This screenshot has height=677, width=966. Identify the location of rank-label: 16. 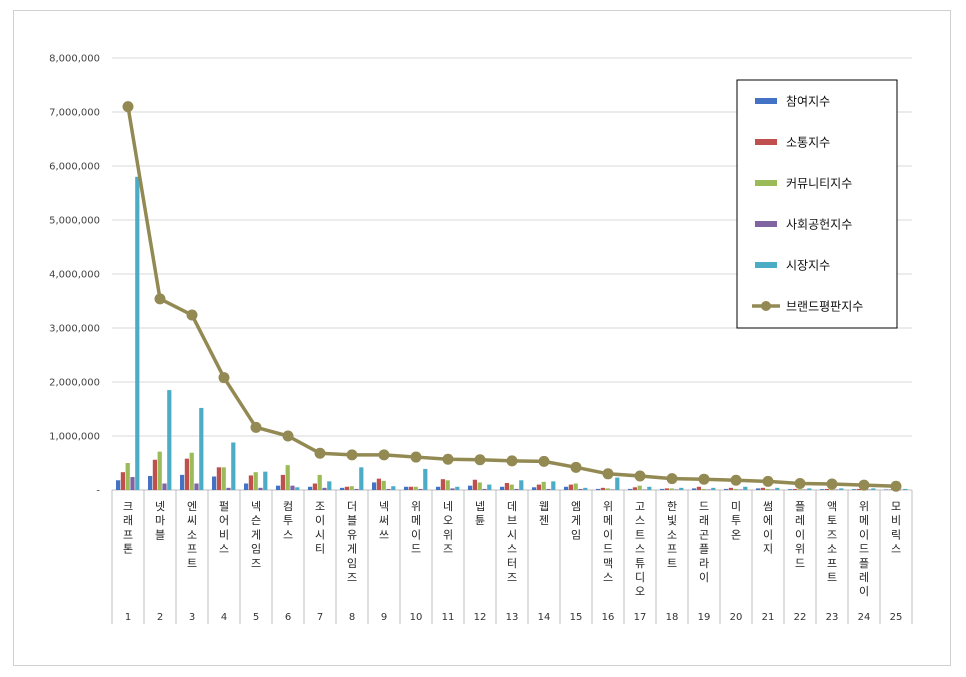
(608, 617).